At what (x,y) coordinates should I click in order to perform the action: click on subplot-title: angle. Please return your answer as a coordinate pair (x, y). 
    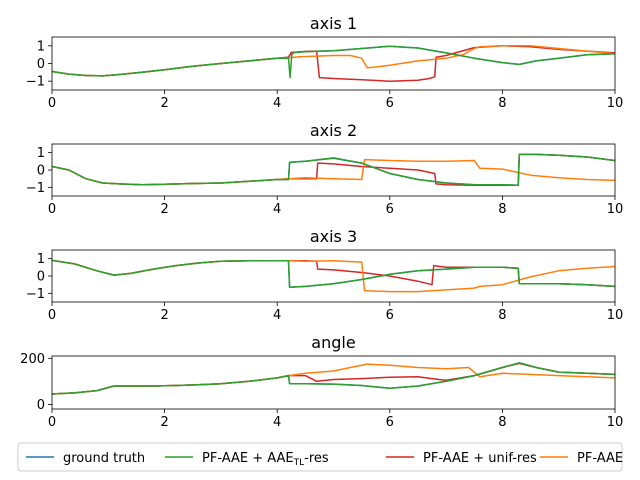
    Looking at the image, I should click on (333, 342).